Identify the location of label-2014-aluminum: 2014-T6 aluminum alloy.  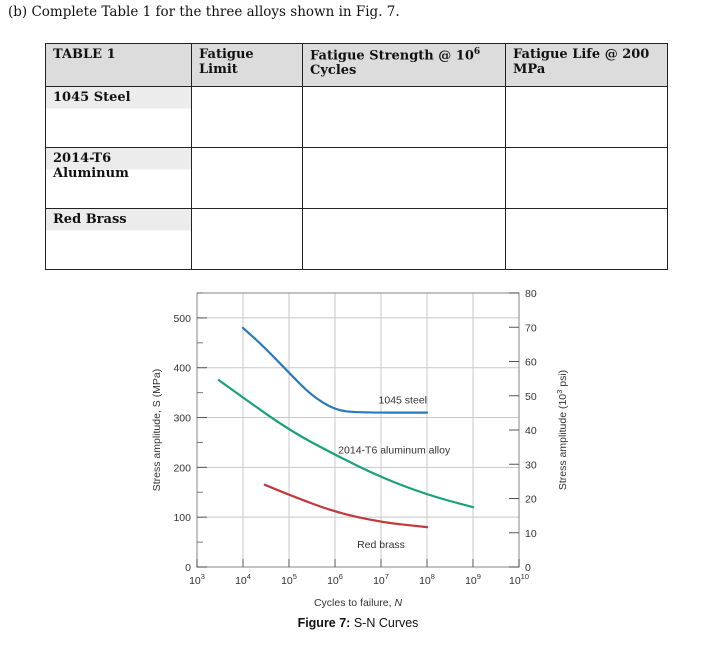
(394, 450).